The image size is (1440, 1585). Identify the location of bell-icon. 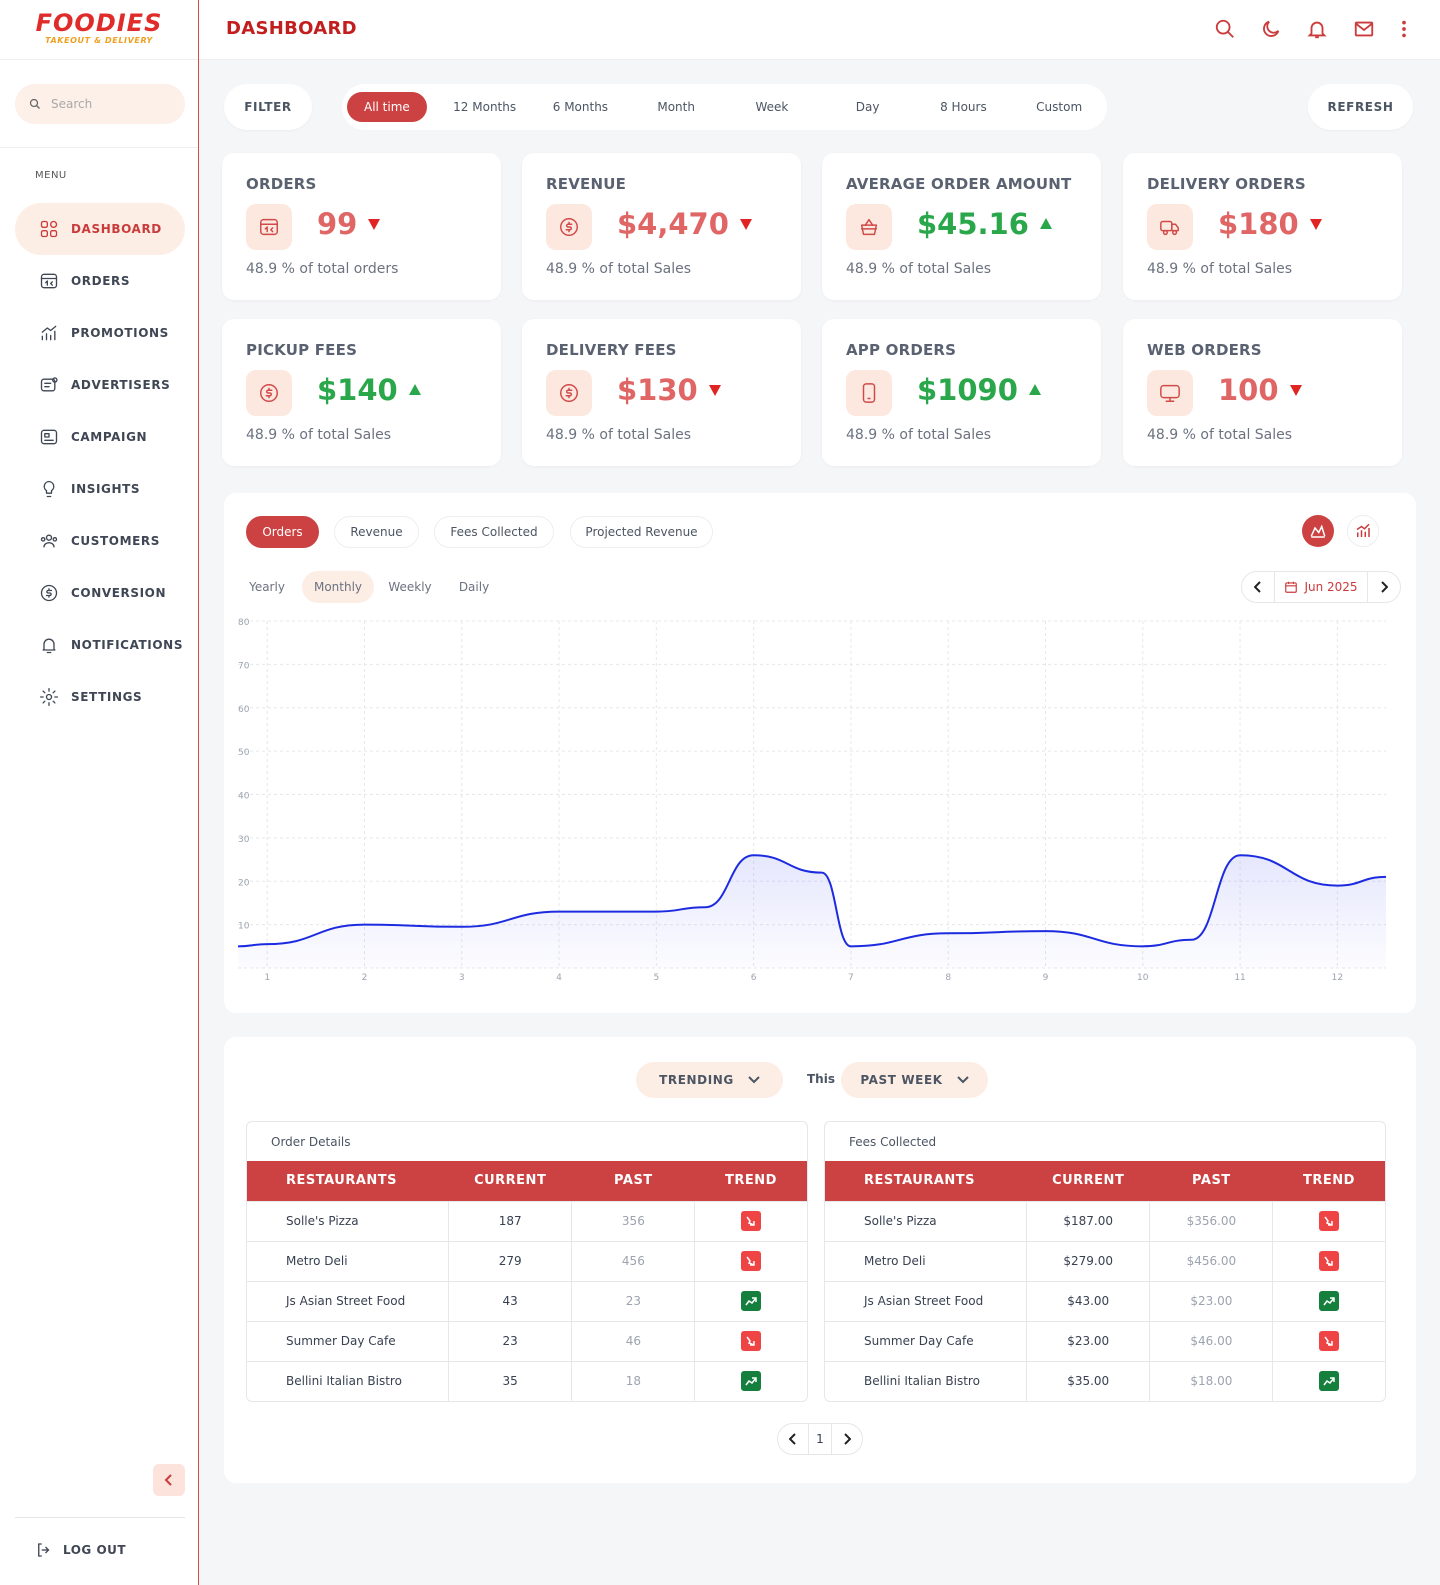
(1317, 29).